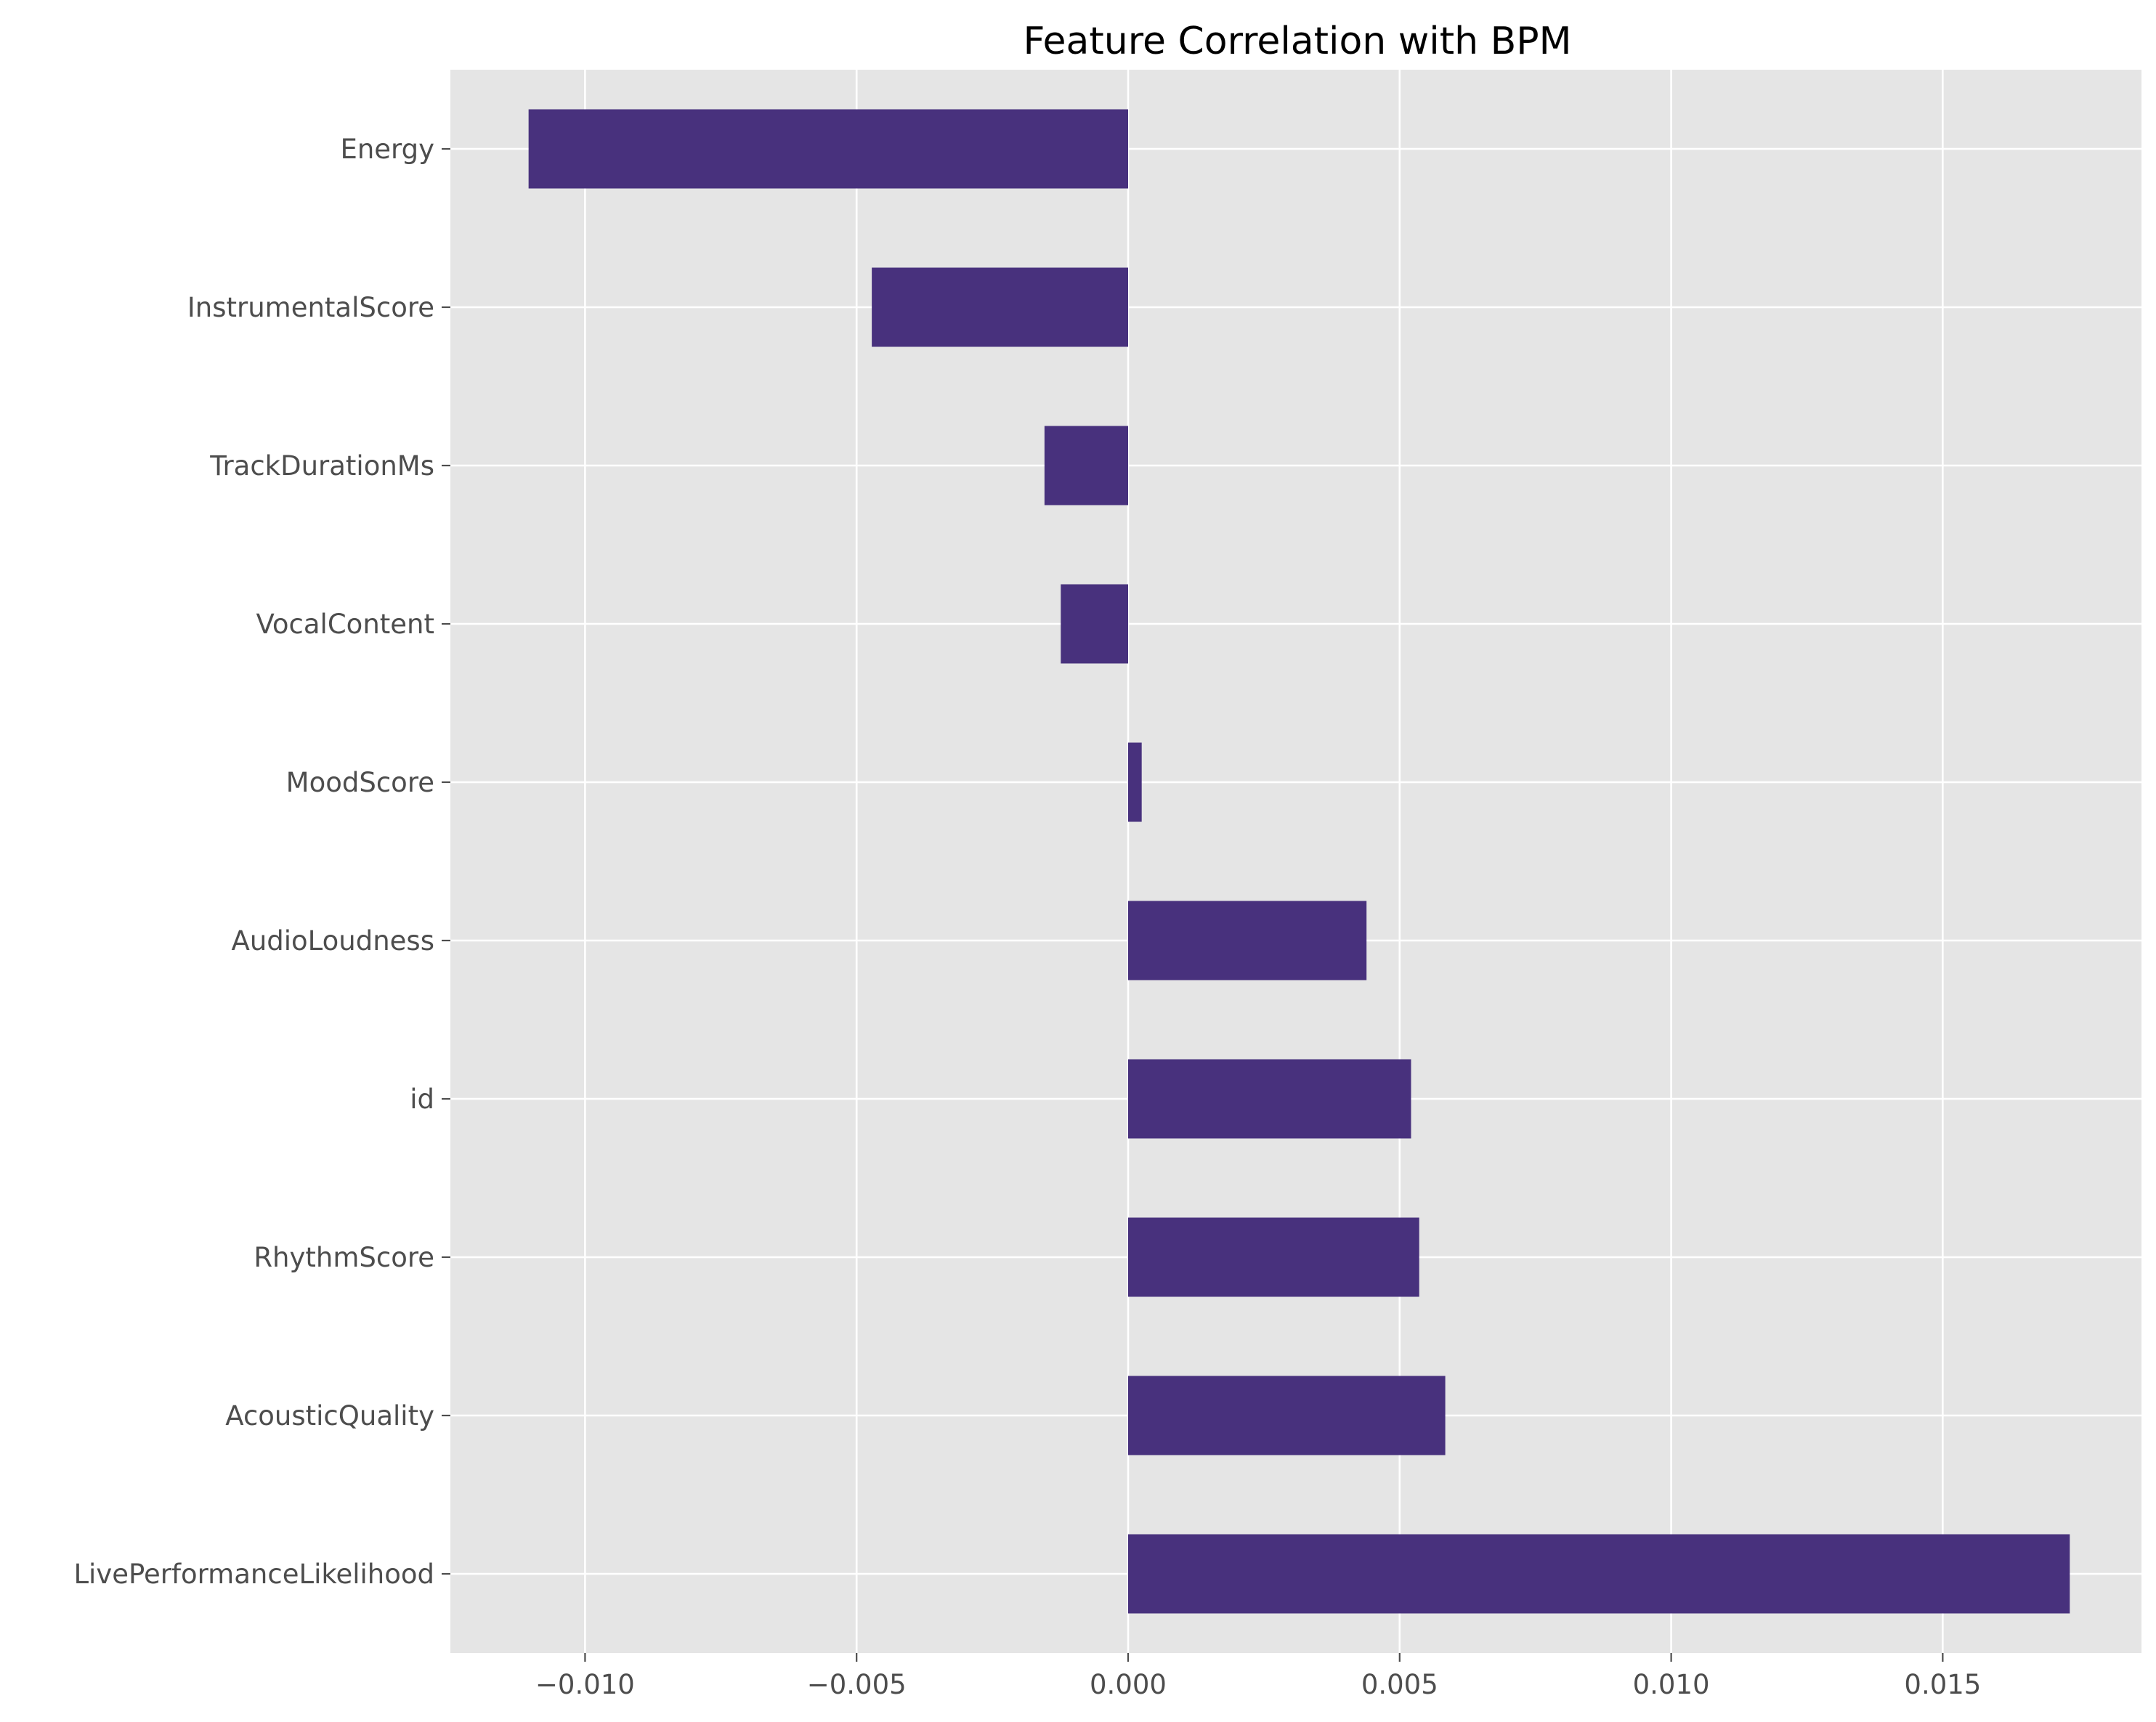 This screenshot has width=2156, height=1722. Describe the element at coordinates (1000, 307) in the screenshot. I see `bar-instrumentalscore` at that location.